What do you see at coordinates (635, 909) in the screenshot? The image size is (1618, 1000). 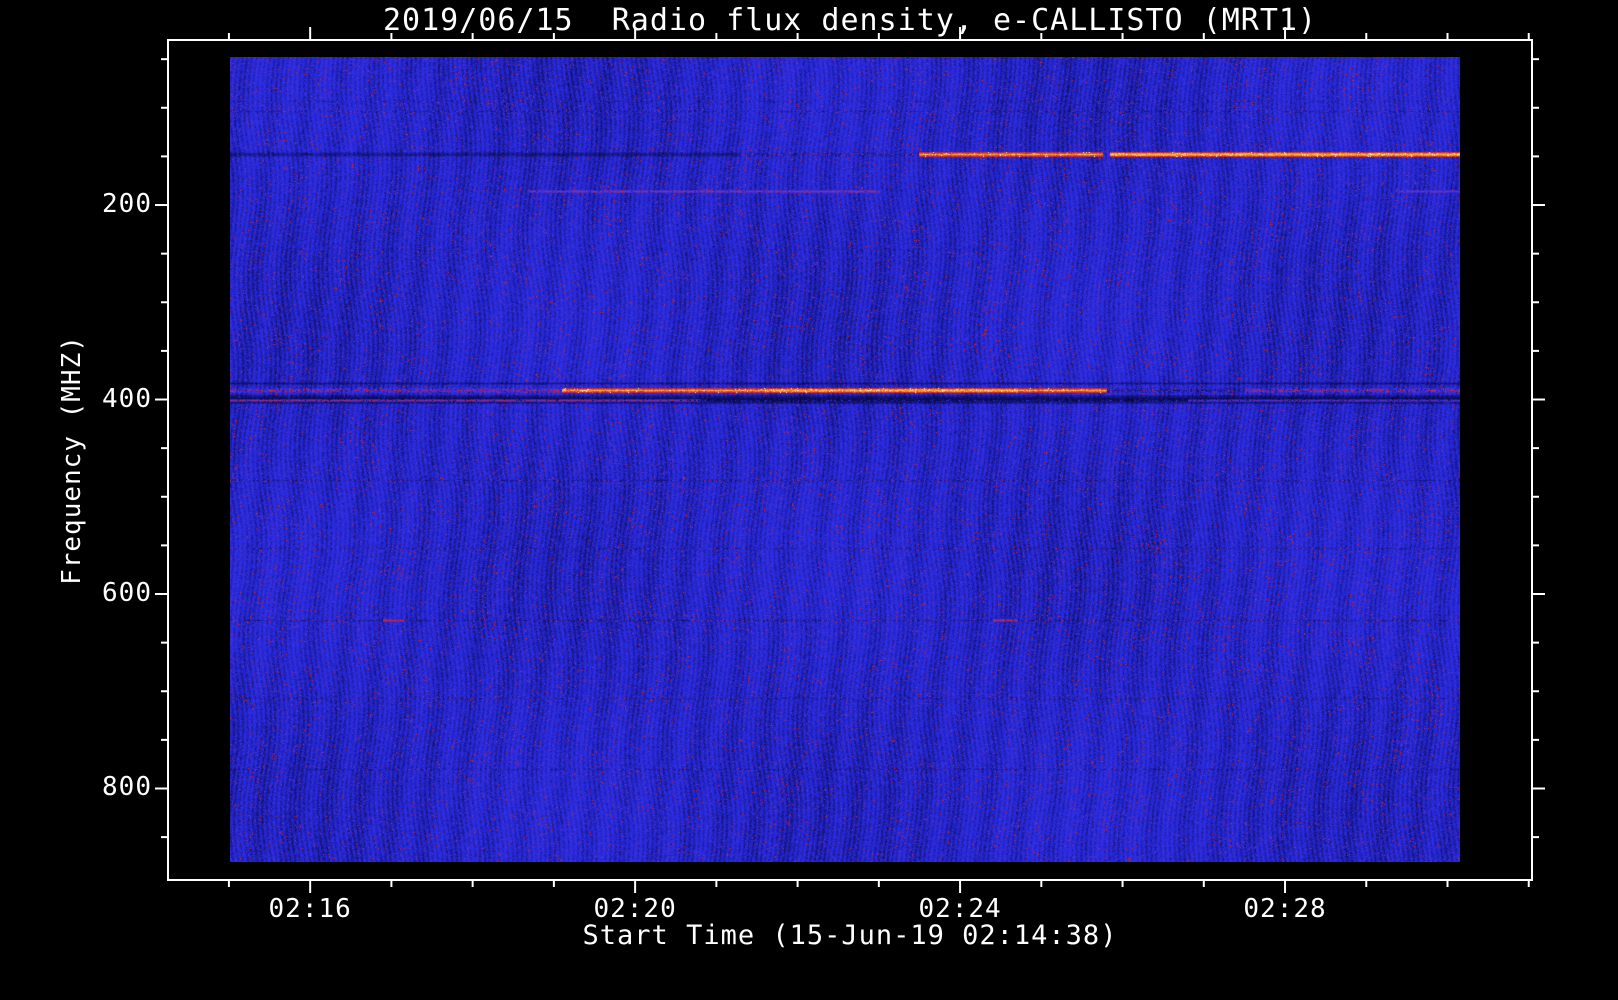 I see `x-tick-label: 02:20` at bounding box center [635, 909].